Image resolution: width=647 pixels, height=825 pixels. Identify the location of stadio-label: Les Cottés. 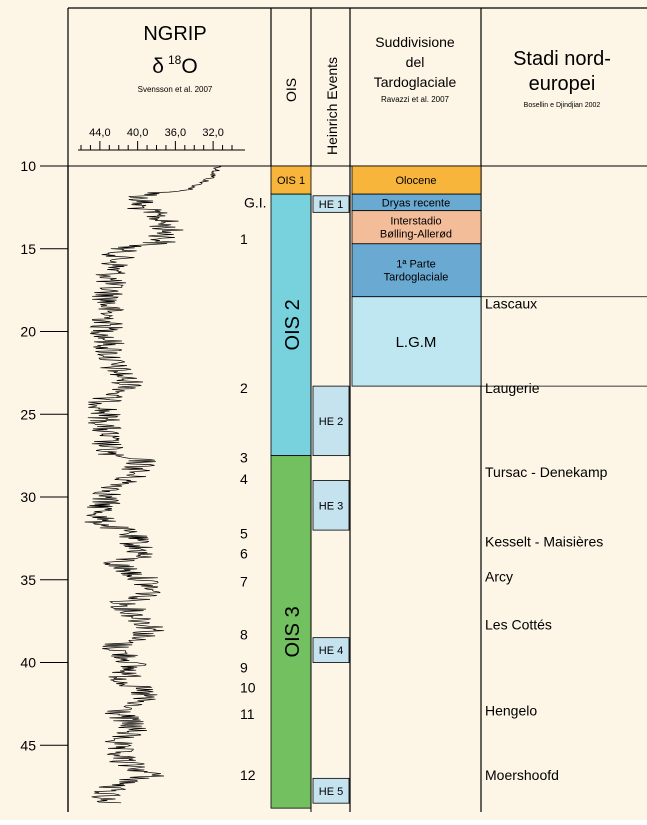
(518, 624).